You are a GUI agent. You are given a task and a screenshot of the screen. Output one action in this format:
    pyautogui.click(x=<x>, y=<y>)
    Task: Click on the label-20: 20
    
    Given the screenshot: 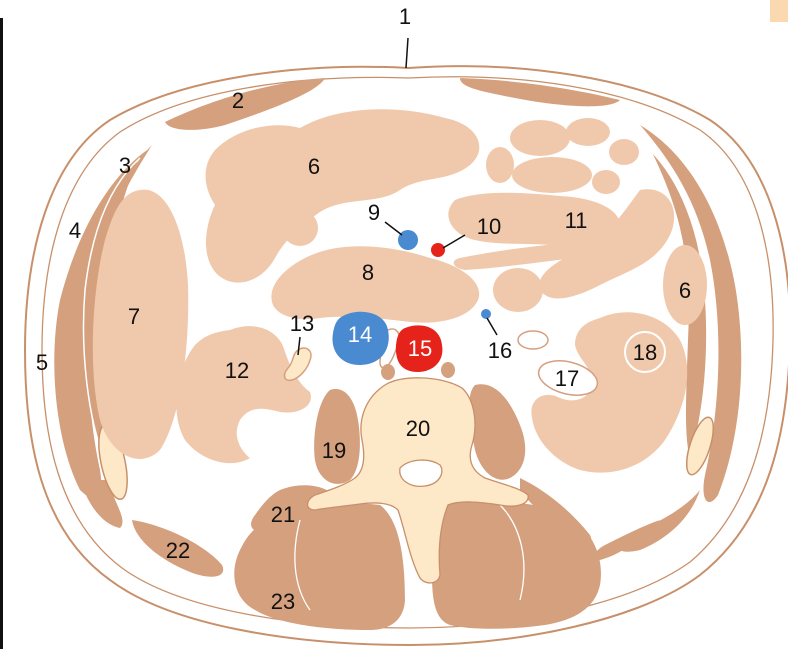 What is the action you would take?
    pyautogui.click(x=418, y=428)
    